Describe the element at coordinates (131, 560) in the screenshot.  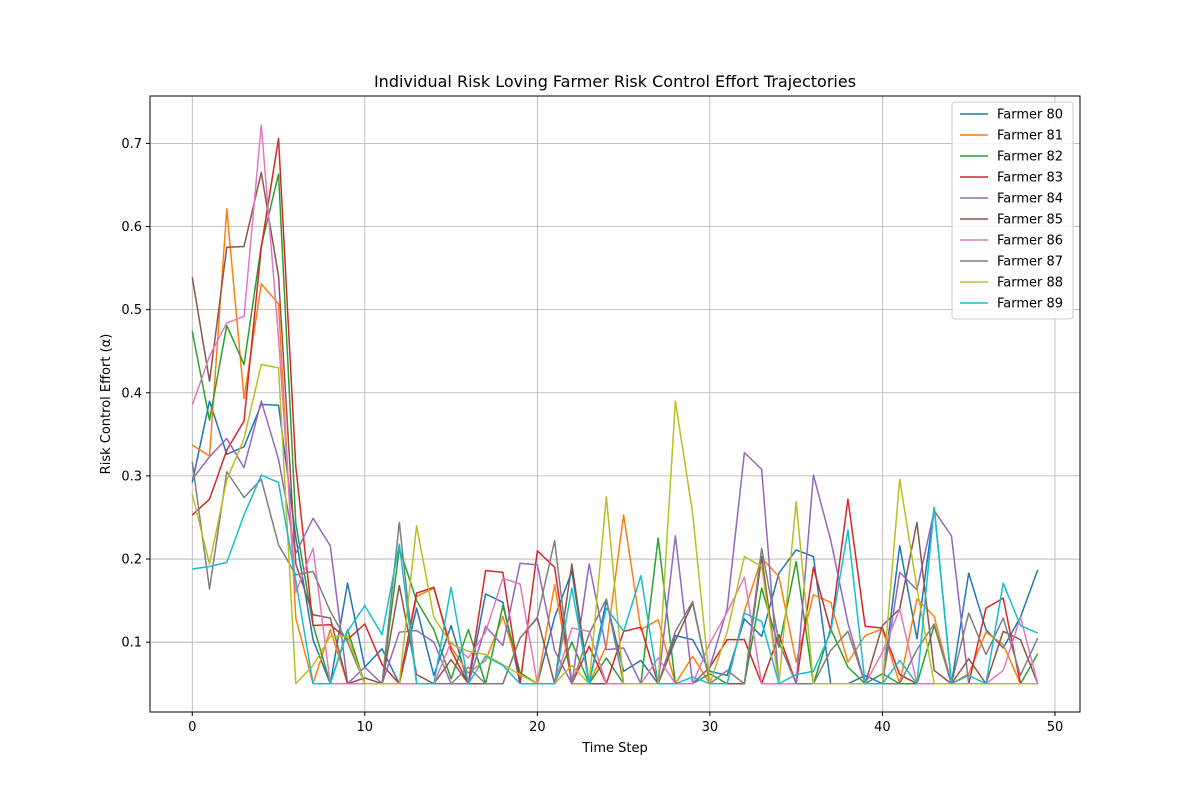
I see `y-tick-label: 0.2` at that location.